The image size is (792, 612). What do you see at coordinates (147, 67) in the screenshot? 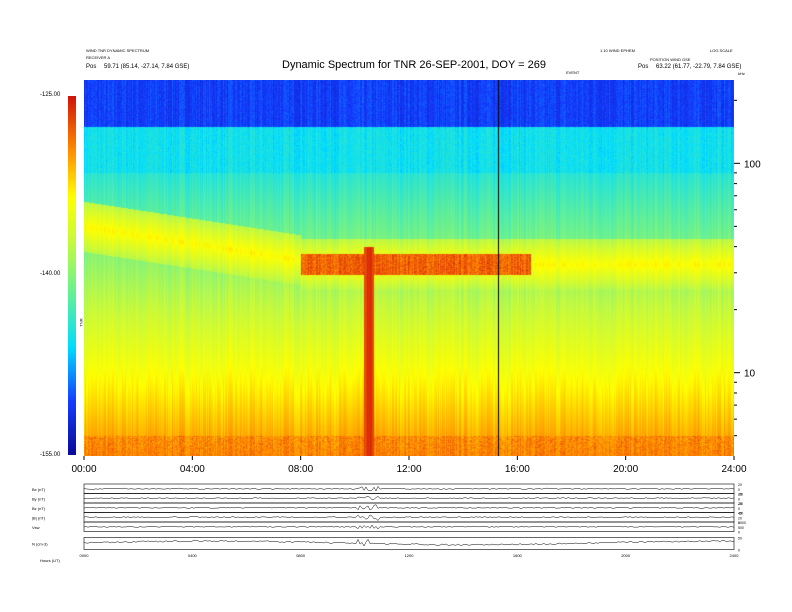
I see `header-left-position-values: 59.71 (85.14, -27.14, 7.84 GSE)` at bounding box center [147, 67].